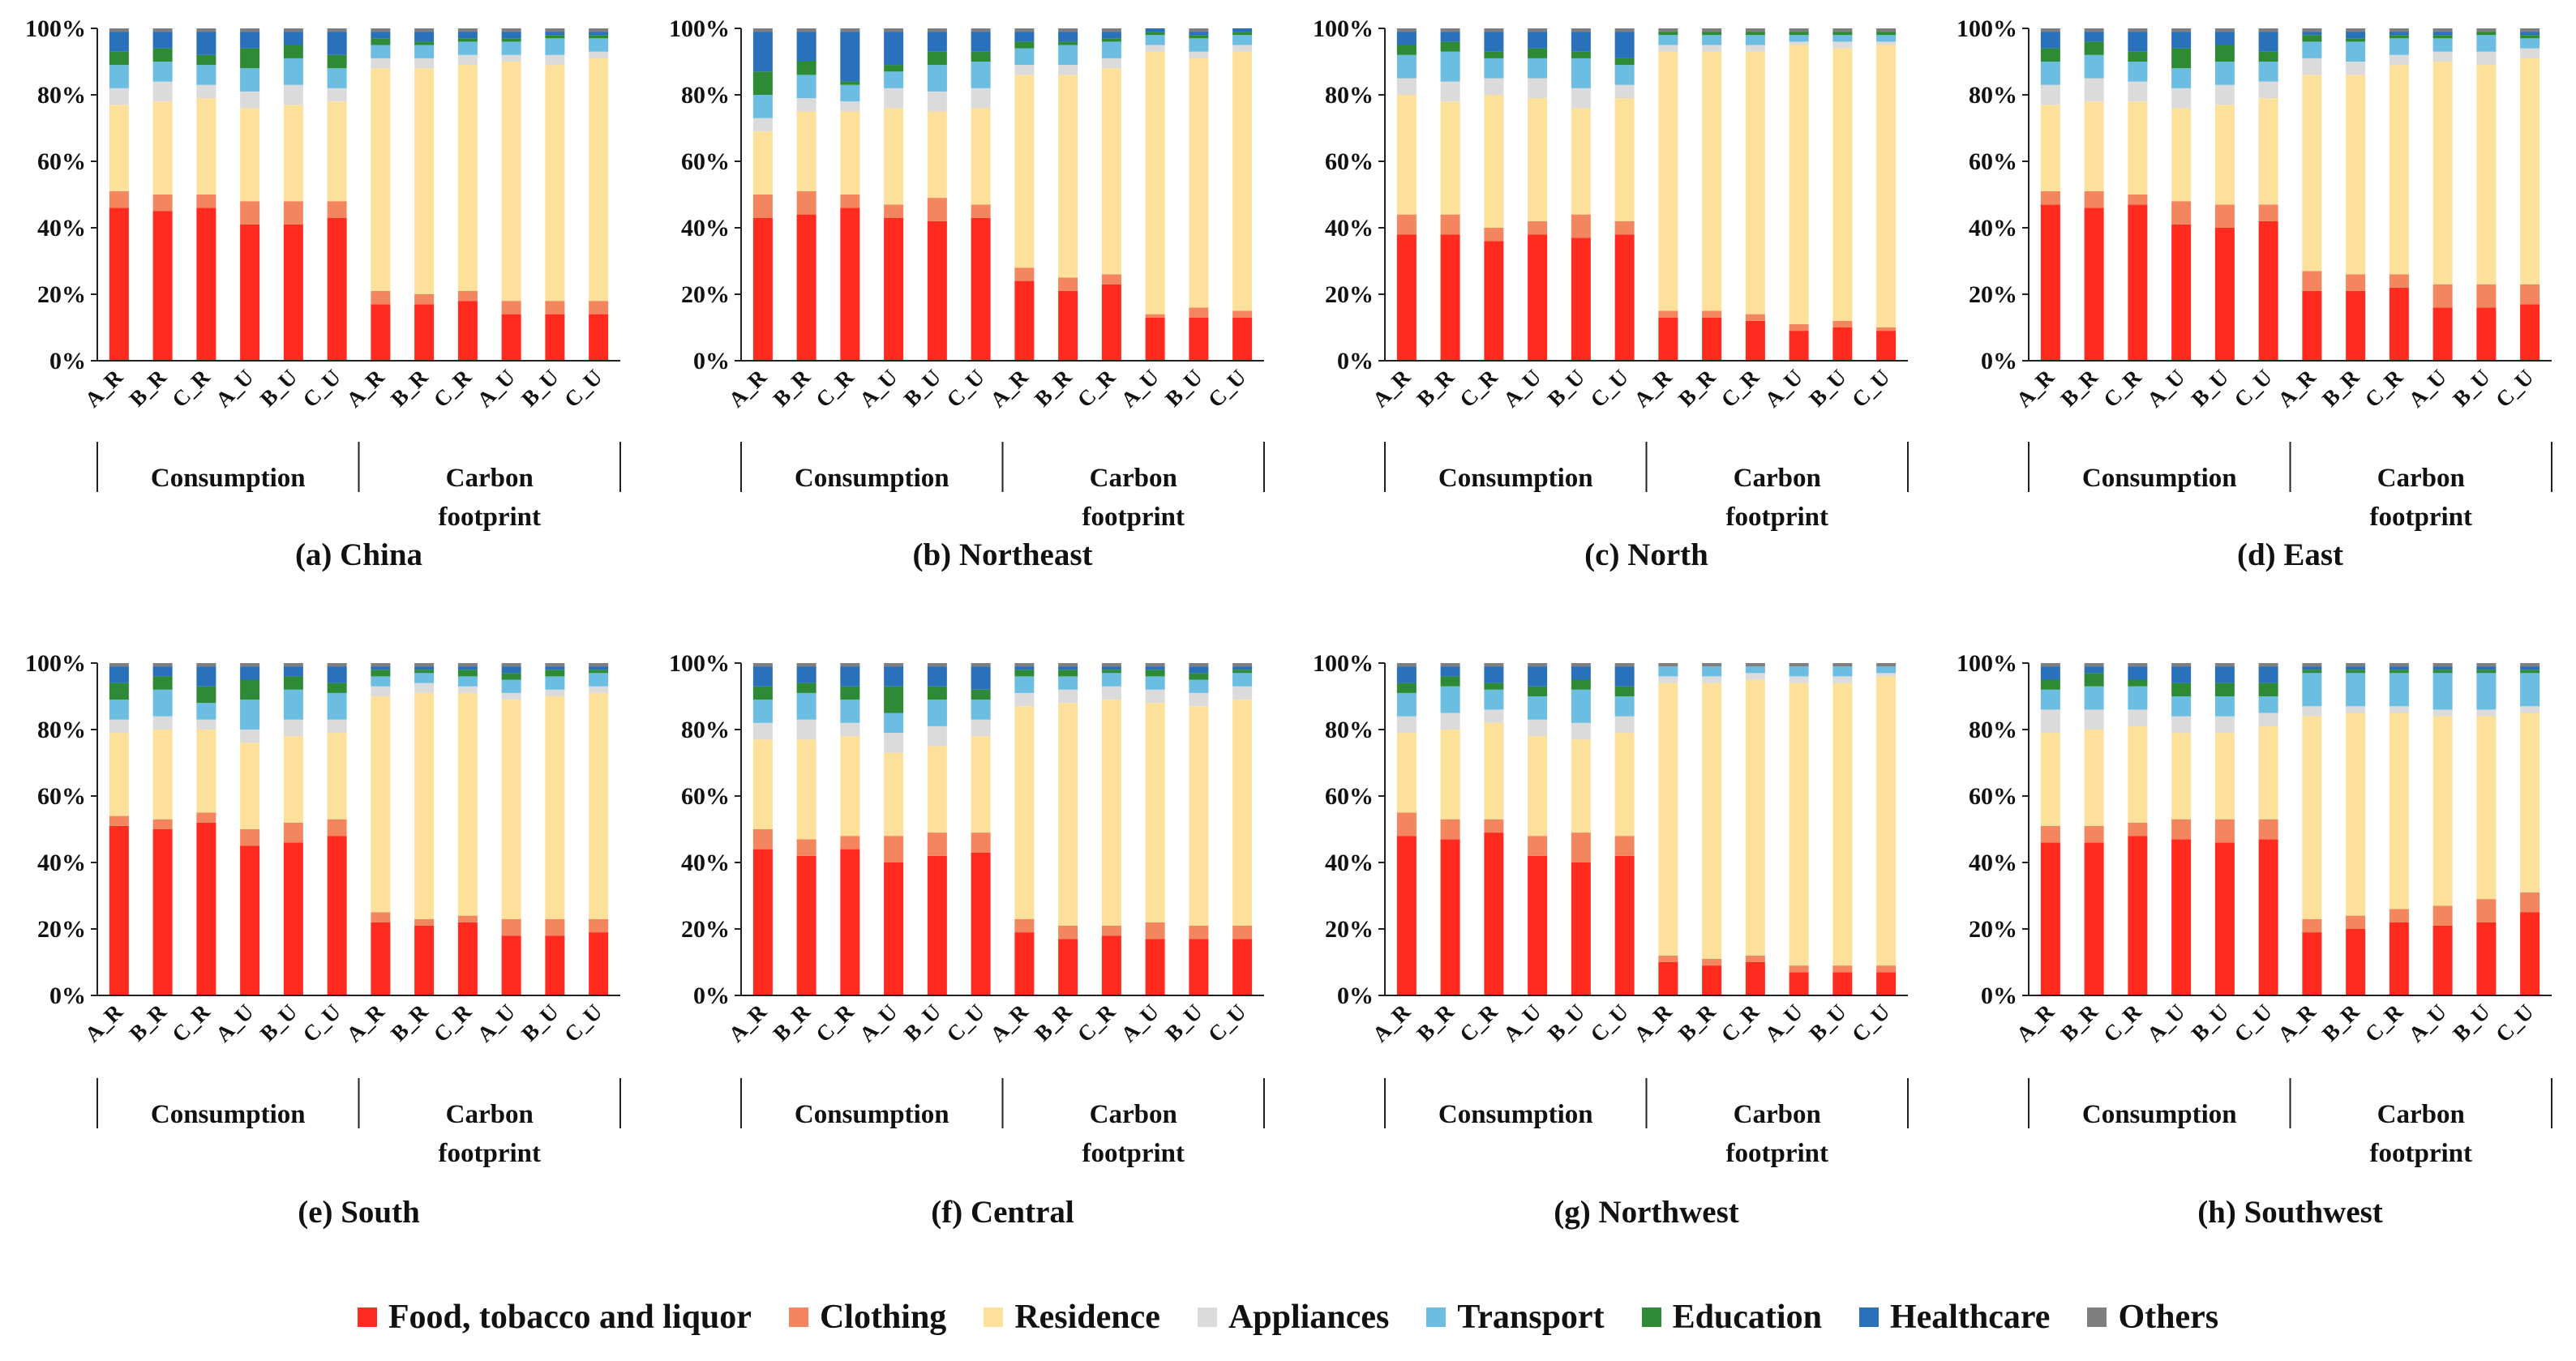  Describe the element at coordinates (61, 95) in the screenshot. I see `y-tick-label: 80%` at that location.